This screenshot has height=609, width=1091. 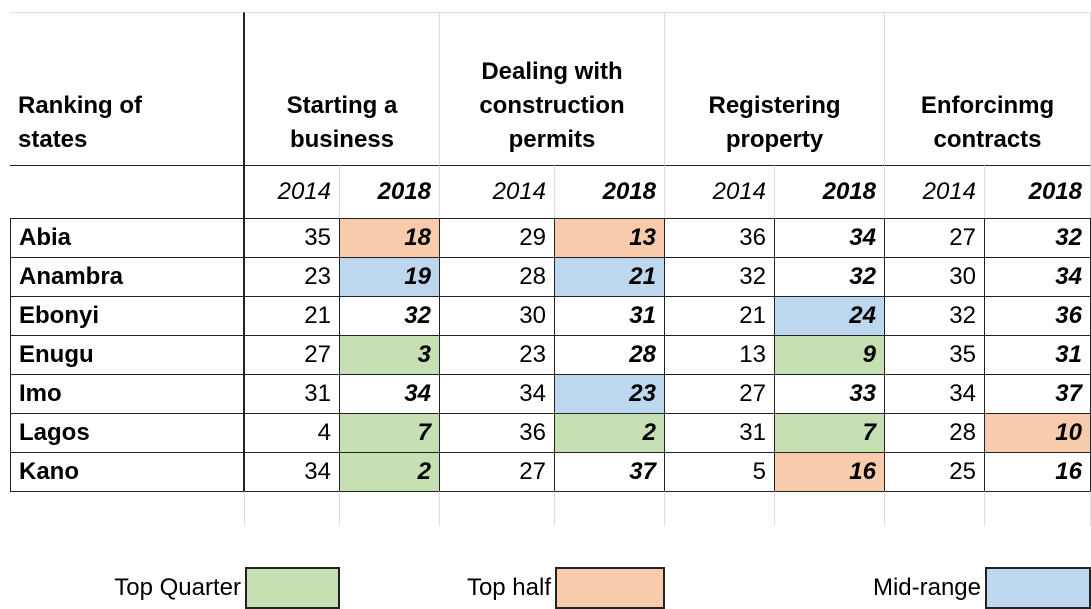 I want to click on state-name: Abia, so click(x=127, y=237).